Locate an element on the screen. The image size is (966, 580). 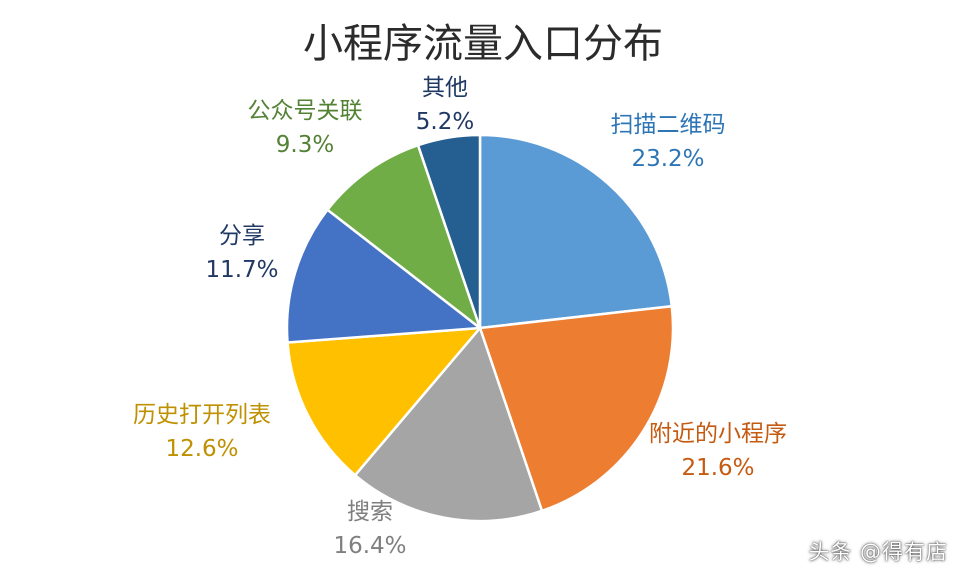
slice-label-1: 扫描二维码 is located at coordinates (668, 125).